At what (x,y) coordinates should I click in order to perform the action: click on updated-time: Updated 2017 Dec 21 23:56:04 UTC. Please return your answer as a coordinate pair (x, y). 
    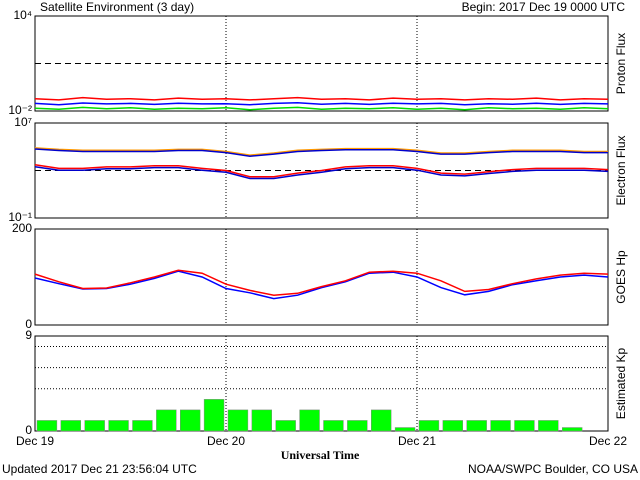
    Looking at the image, I should click on (99, 469).